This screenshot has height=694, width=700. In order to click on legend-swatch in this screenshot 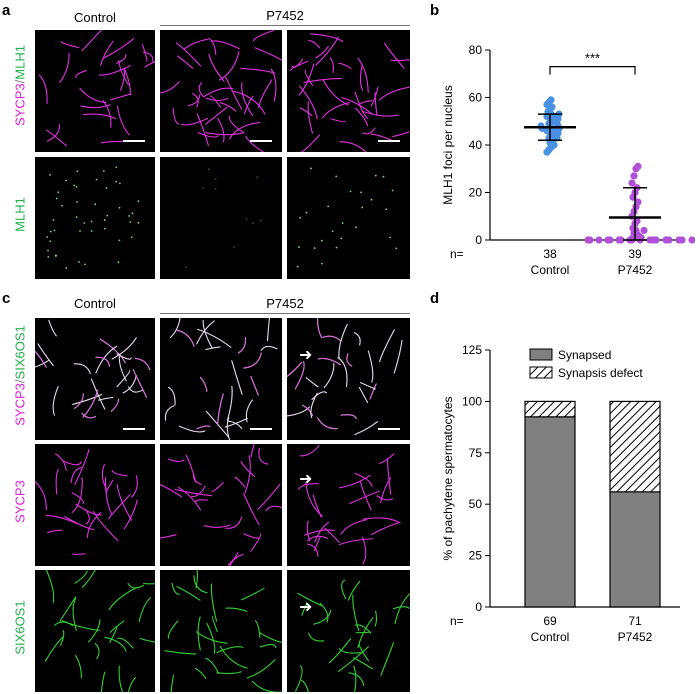, I will do `click(541, 372)`.